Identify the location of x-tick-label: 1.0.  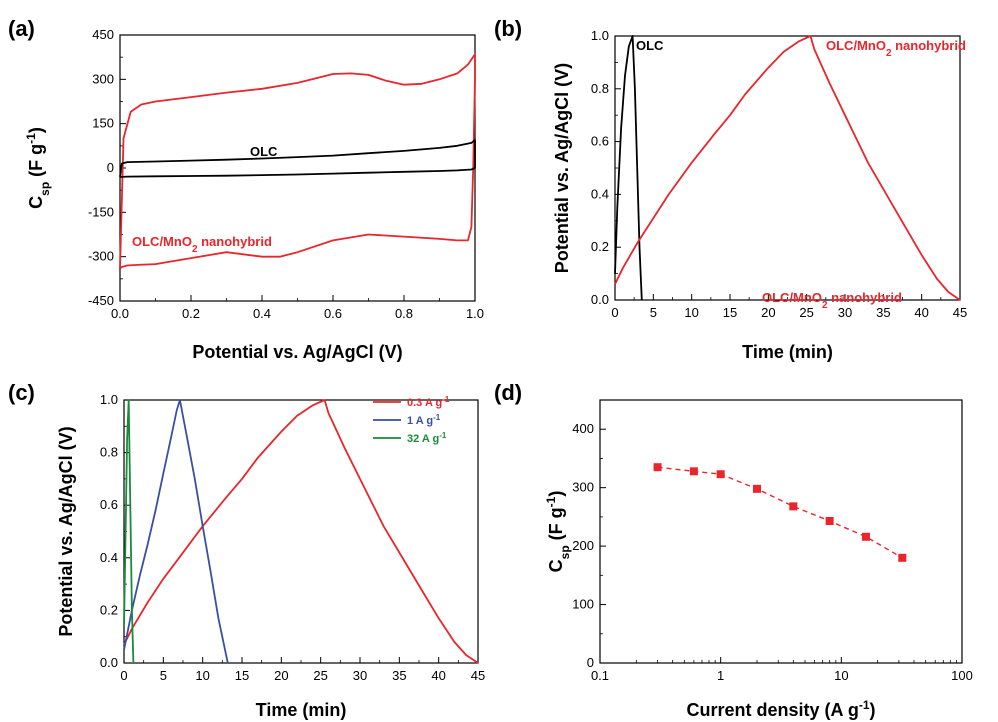
(475, 313).